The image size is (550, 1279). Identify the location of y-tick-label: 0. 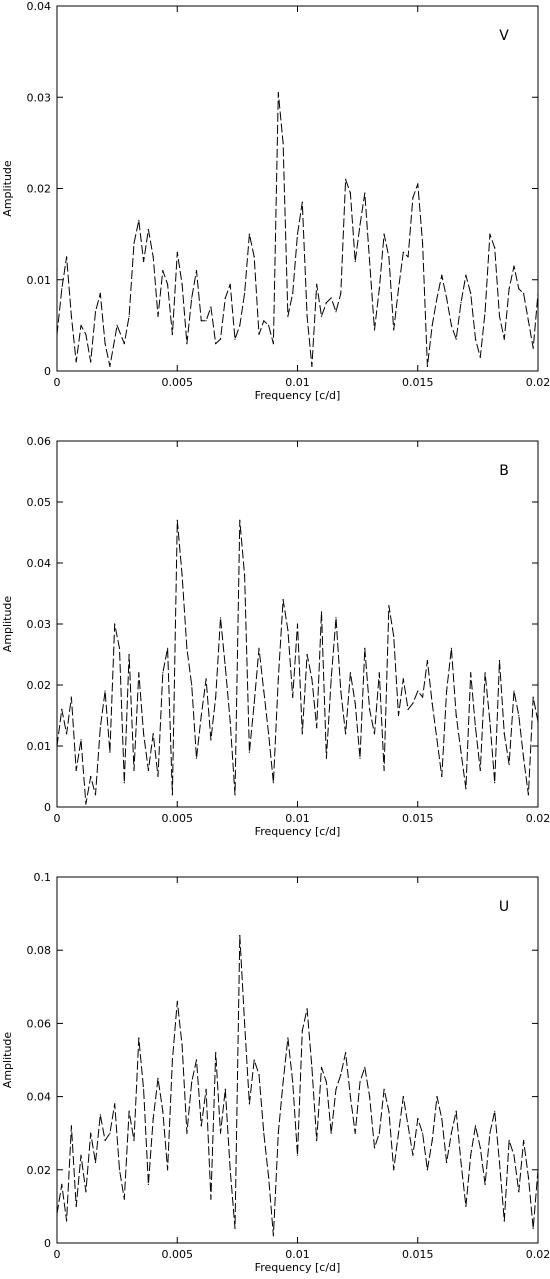
(47, 371).